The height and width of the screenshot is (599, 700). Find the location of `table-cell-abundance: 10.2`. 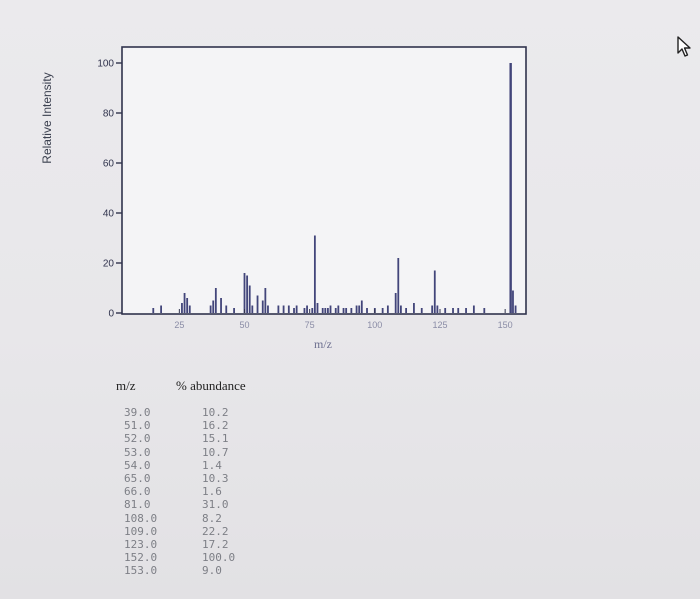

table-cell-abundance: 10.2 is located at coordinates (215, 412).